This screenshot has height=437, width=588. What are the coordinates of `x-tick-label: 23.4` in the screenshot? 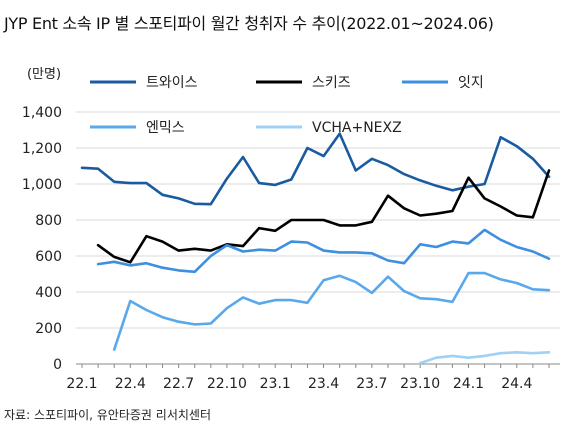 It's located at (323, 384).